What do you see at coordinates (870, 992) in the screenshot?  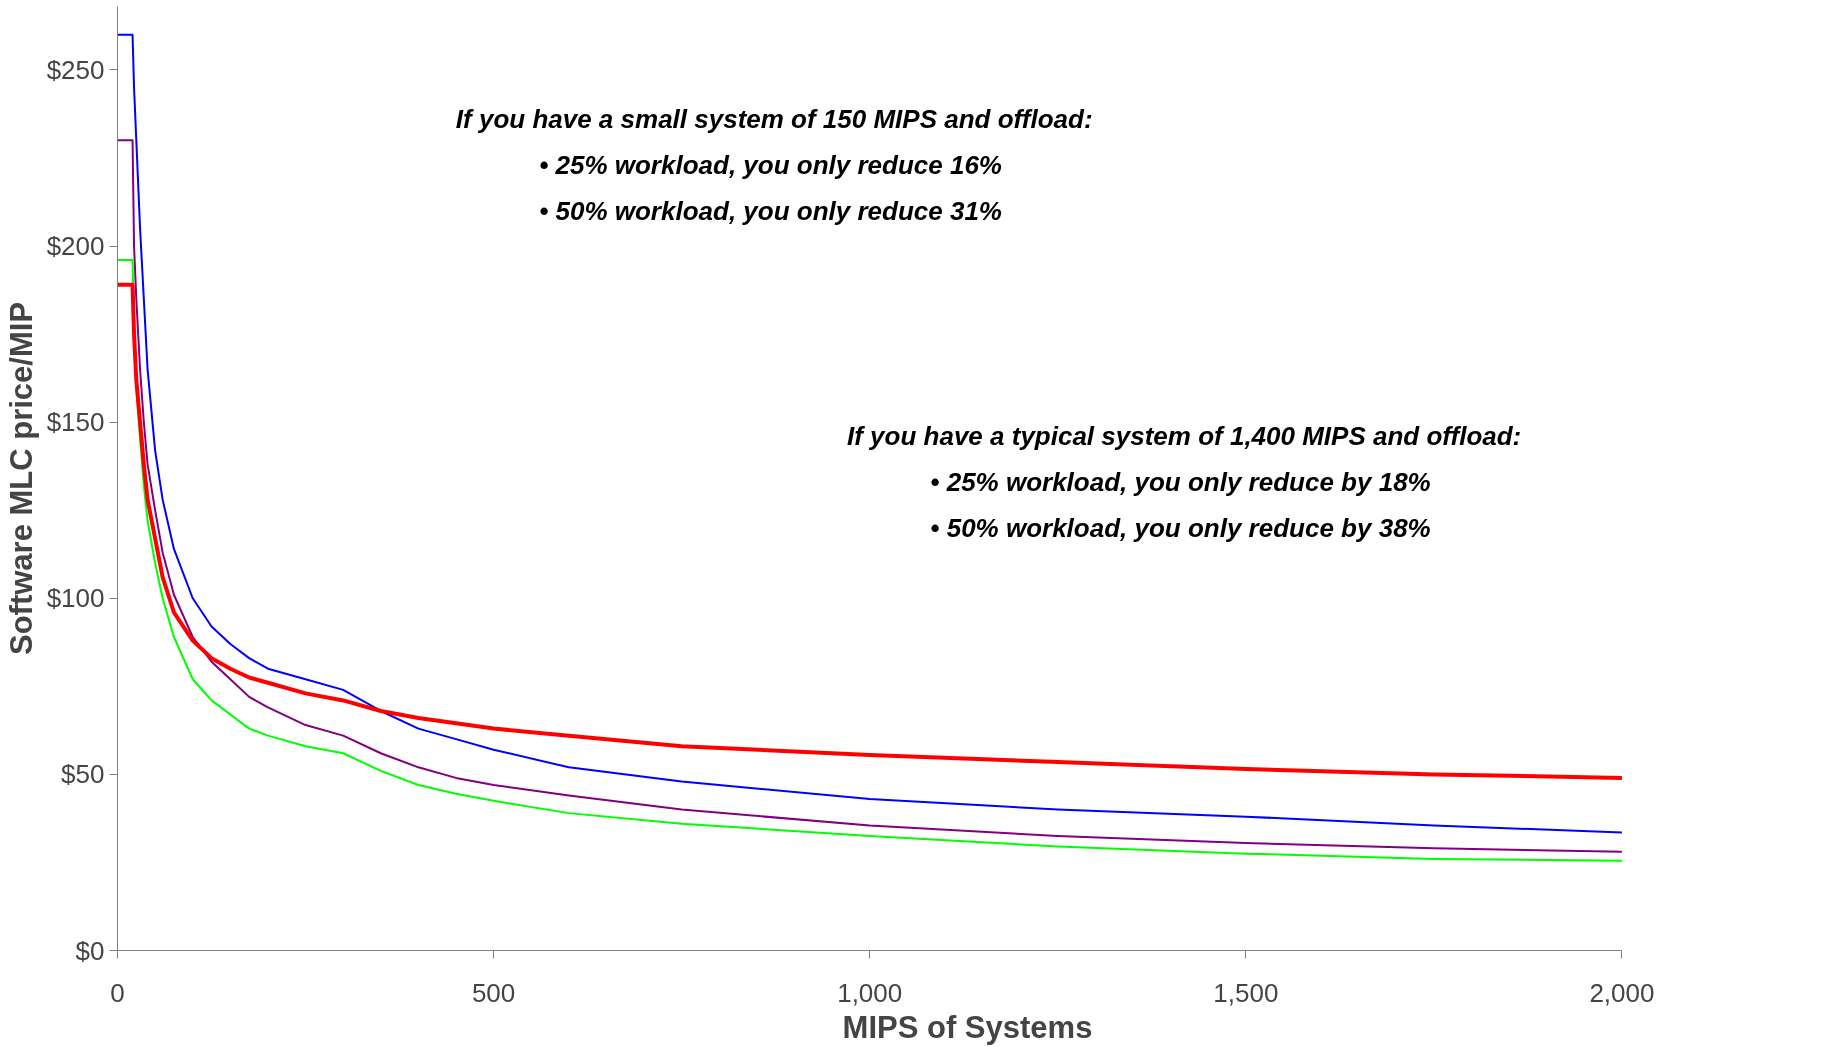 I see `x-tick-label: 1,000` at bounding box center [870, 992].